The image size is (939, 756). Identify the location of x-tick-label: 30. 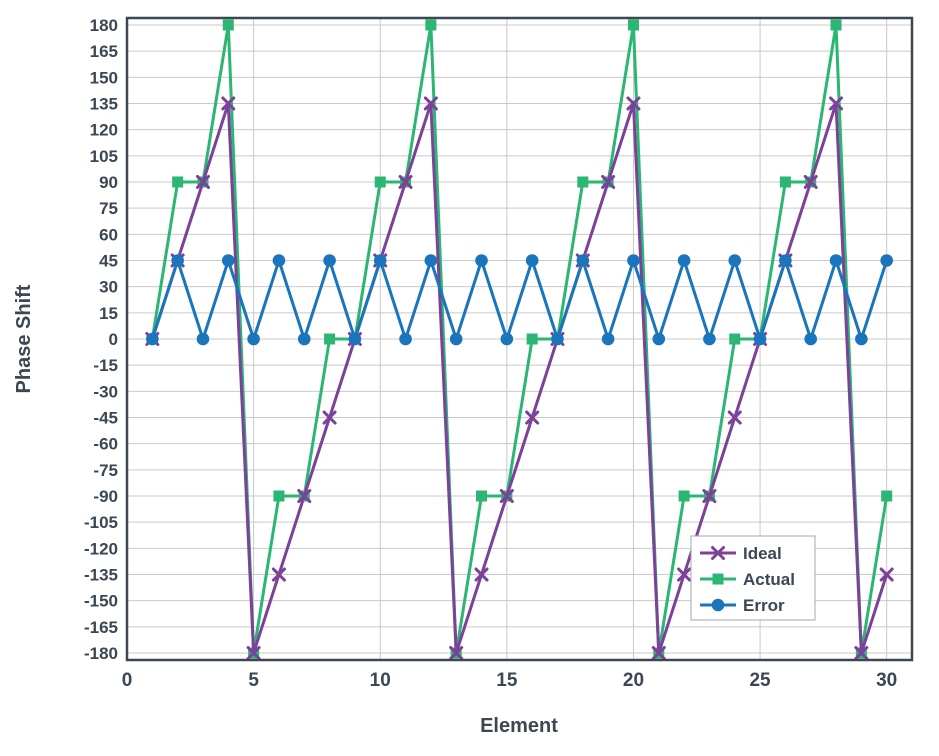
(886, 680).